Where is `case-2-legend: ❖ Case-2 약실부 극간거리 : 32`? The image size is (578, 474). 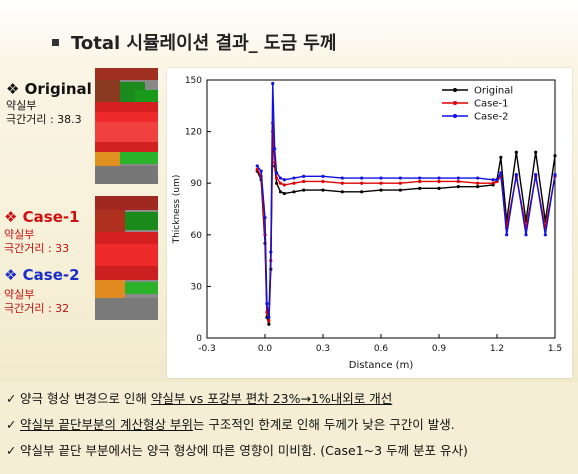 case-2-legend: ❖ Case-2 약실부 극간거리 : 32 is located at coordinates (42, 291).